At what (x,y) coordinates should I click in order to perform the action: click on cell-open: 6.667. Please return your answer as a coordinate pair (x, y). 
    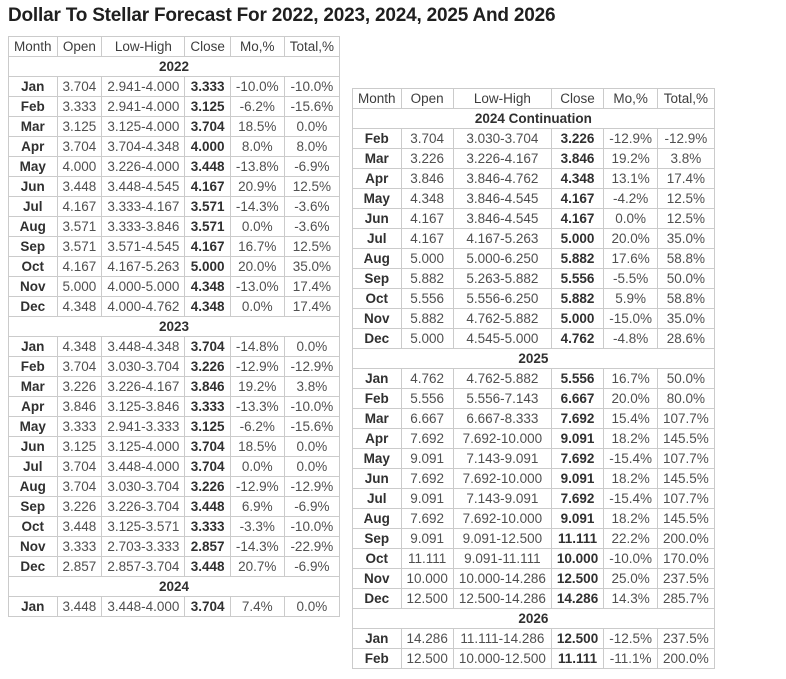
    Looking at the image, I should click on (427, 418).